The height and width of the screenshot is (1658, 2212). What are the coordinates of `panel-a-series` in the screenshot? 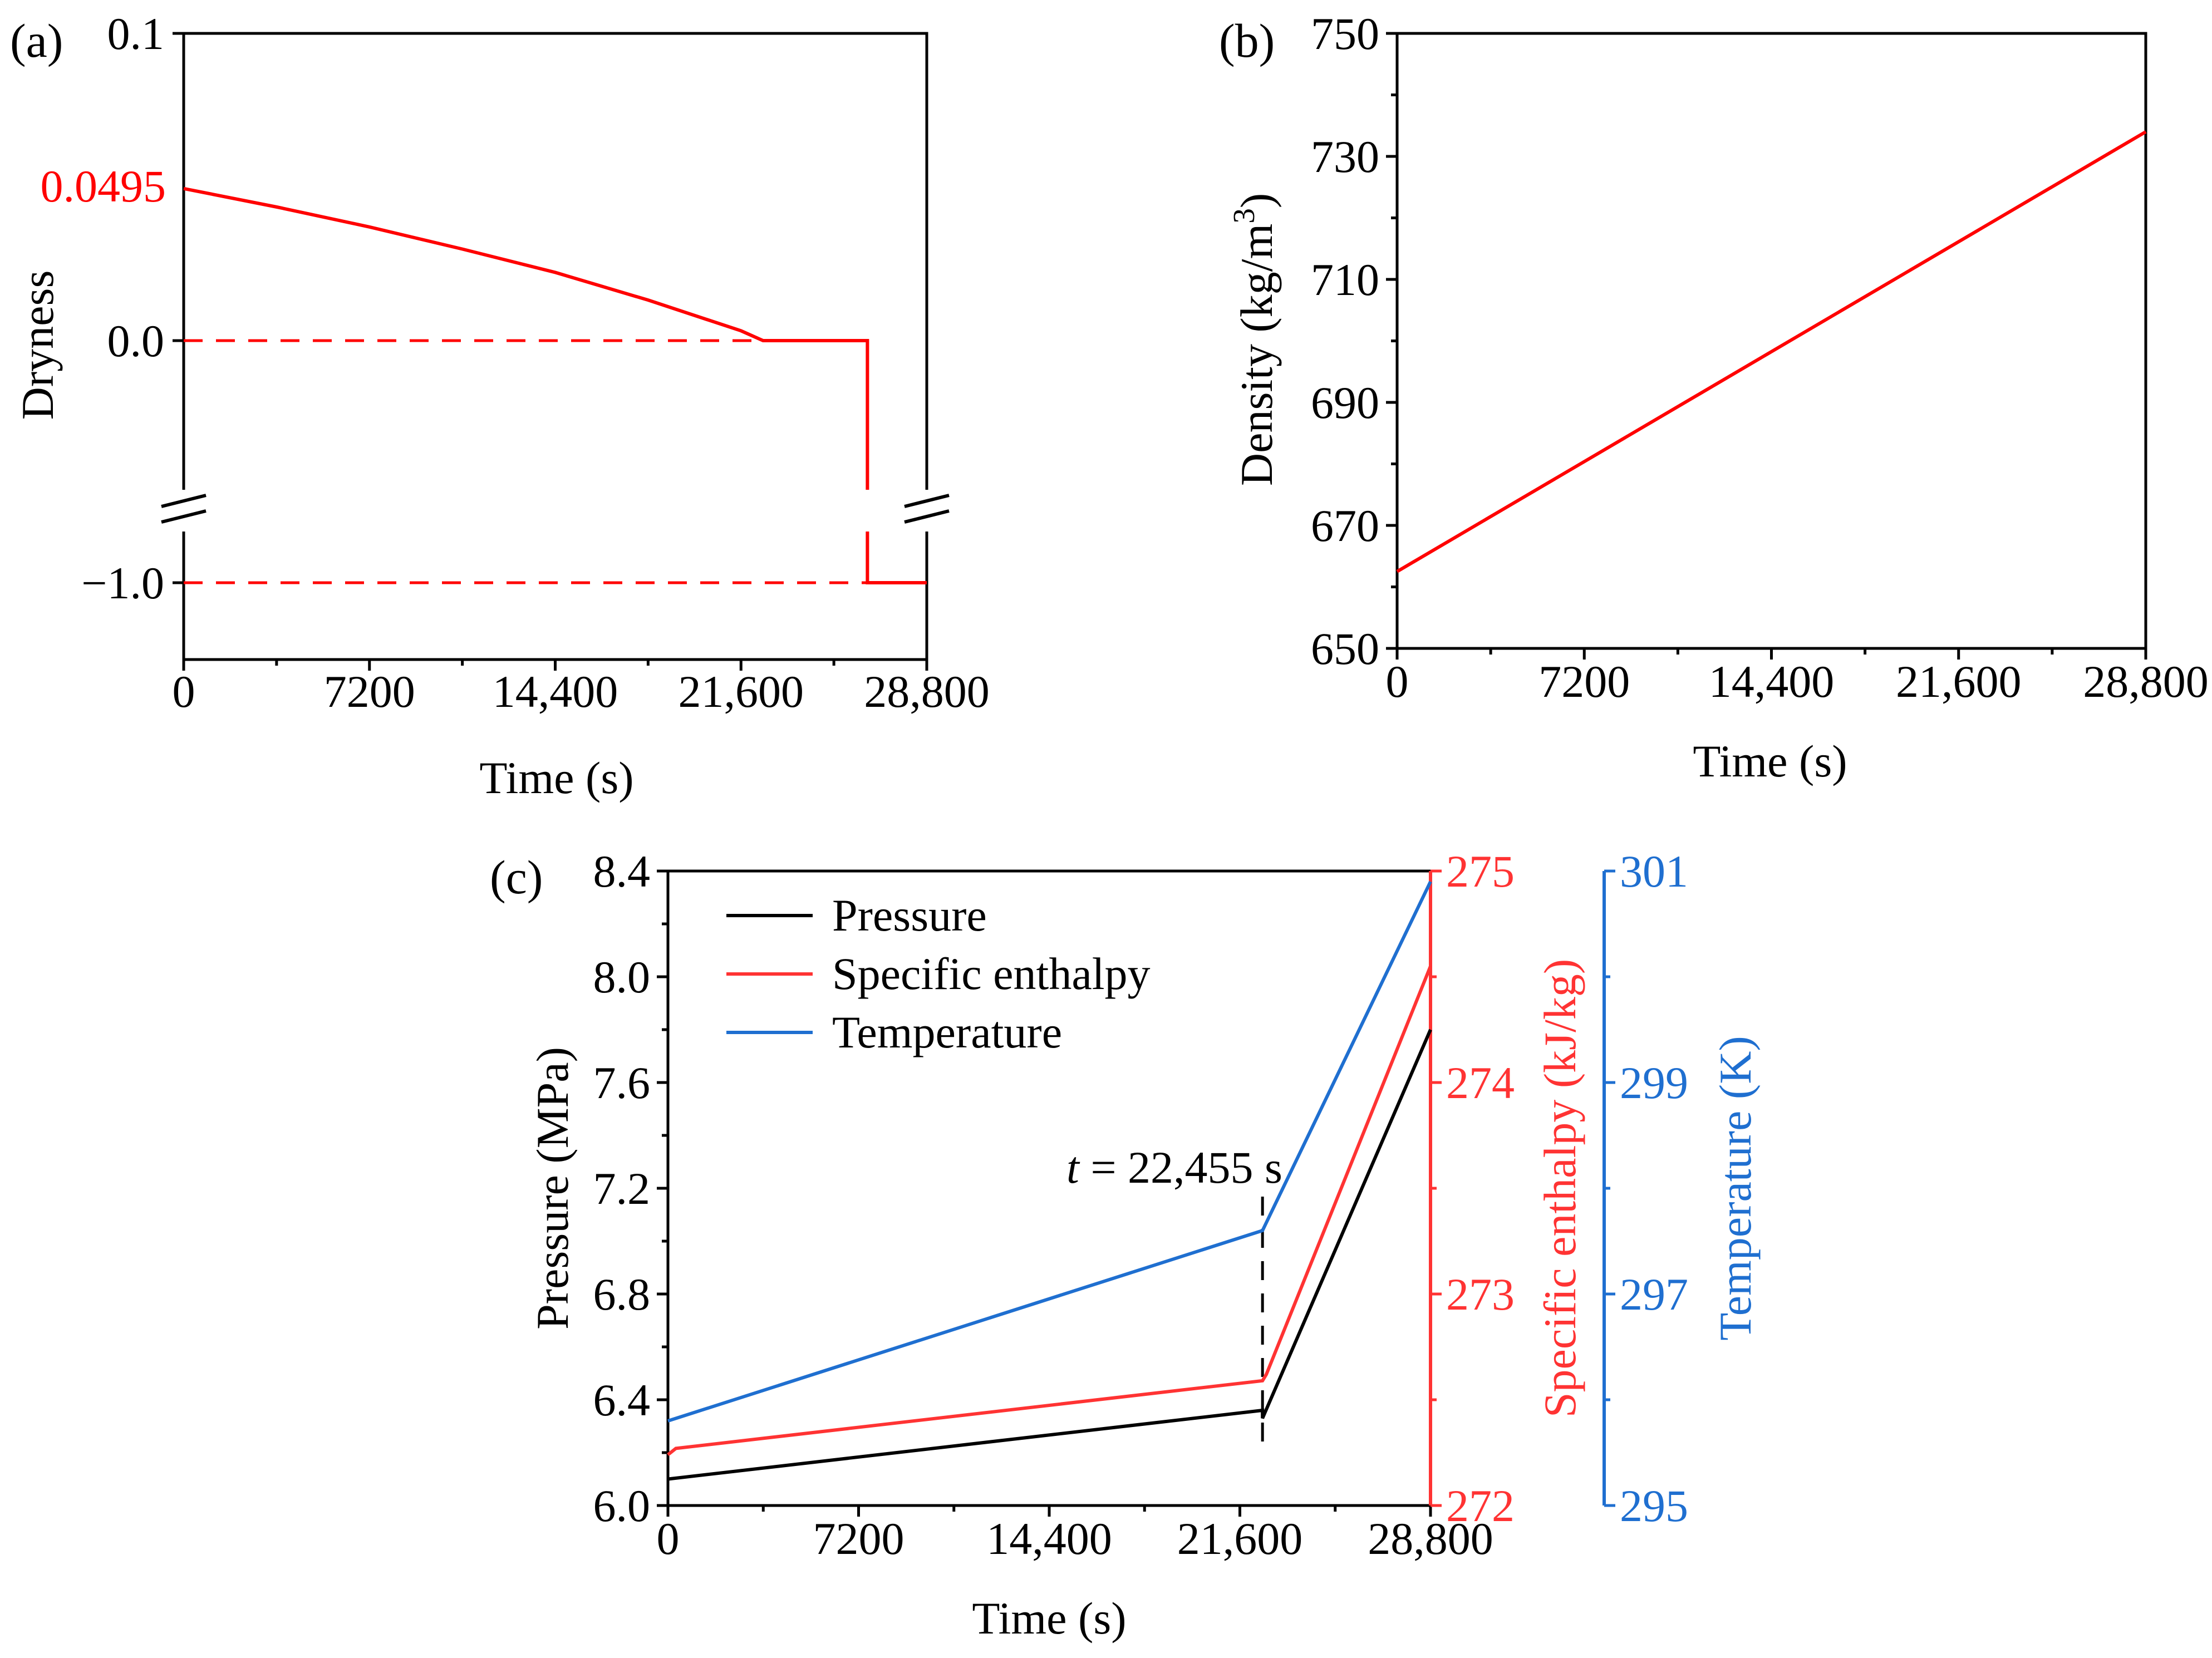 It's located at (555, 385).